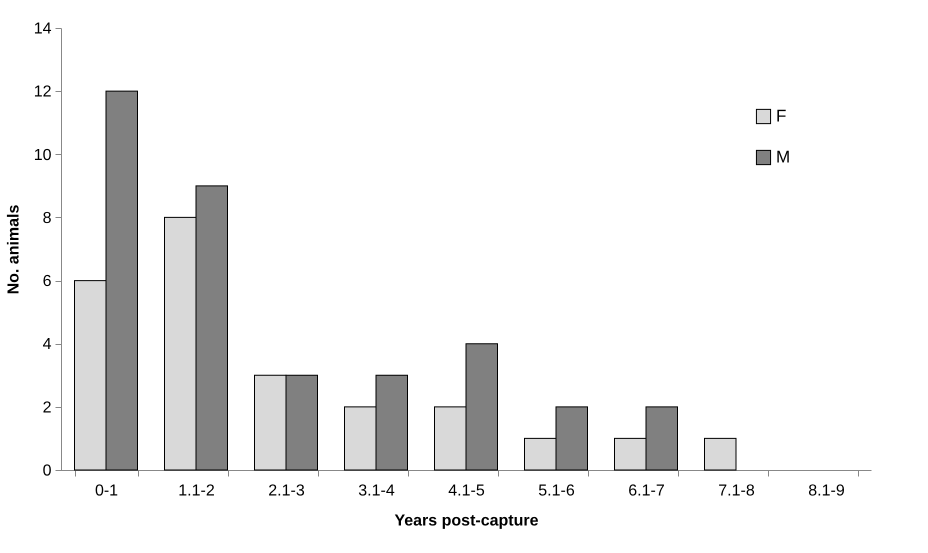 Image resolution: width=928 pixels, height=553 pixels. What do you see at coordinates (376, 491) in the screenshot?
I see `x-tick-label: 3.1-4` at bounding box center [376, 491].